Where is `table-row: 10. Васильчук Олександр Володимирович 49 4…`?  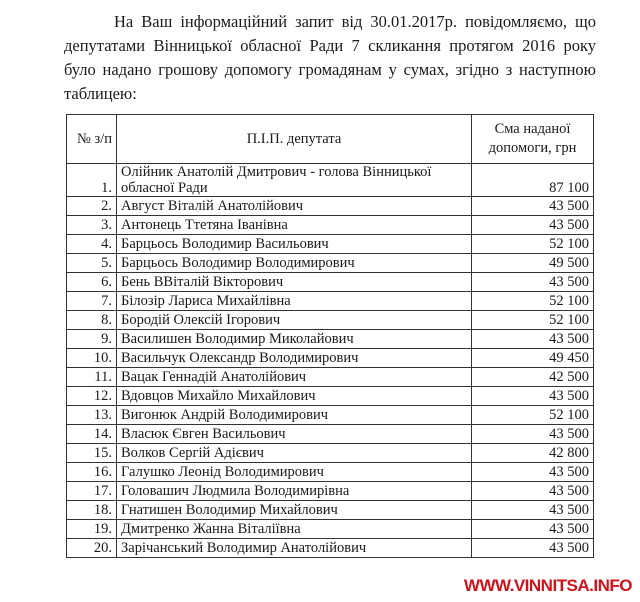 table-row: 10. Васильчук Олександр Володимирович 49 4… is located at coordinates (330, 358).